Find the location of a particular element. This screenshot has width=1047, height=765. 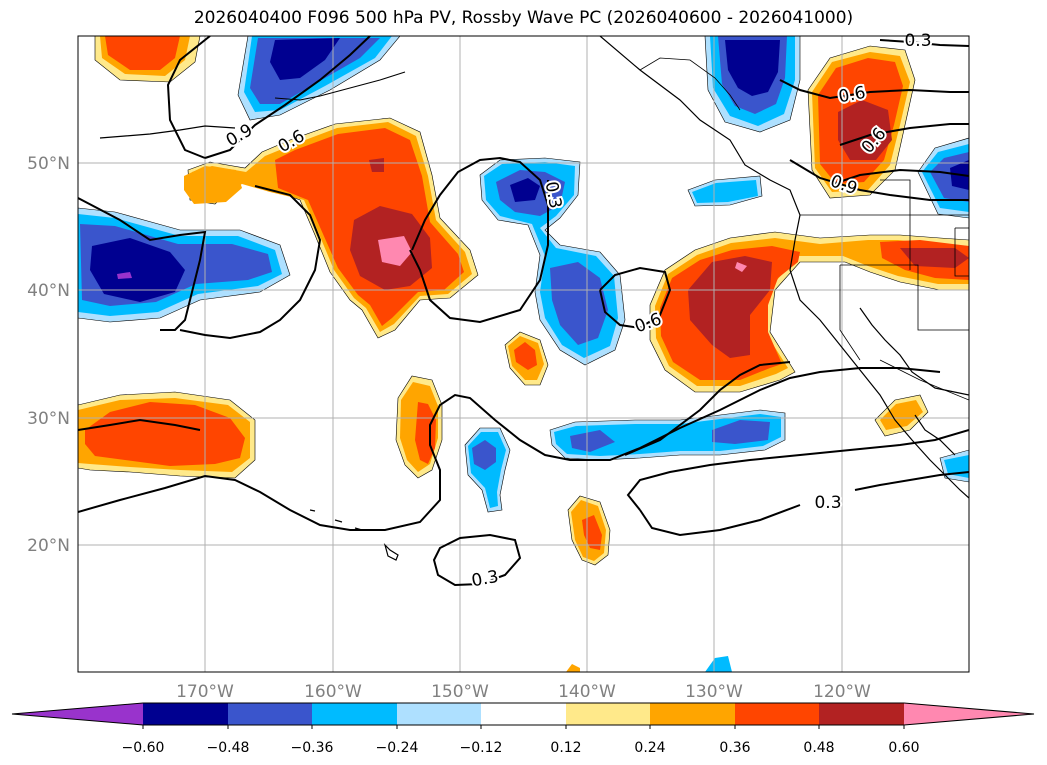

lat-label: 30°N is located at coordinates (48, 419).